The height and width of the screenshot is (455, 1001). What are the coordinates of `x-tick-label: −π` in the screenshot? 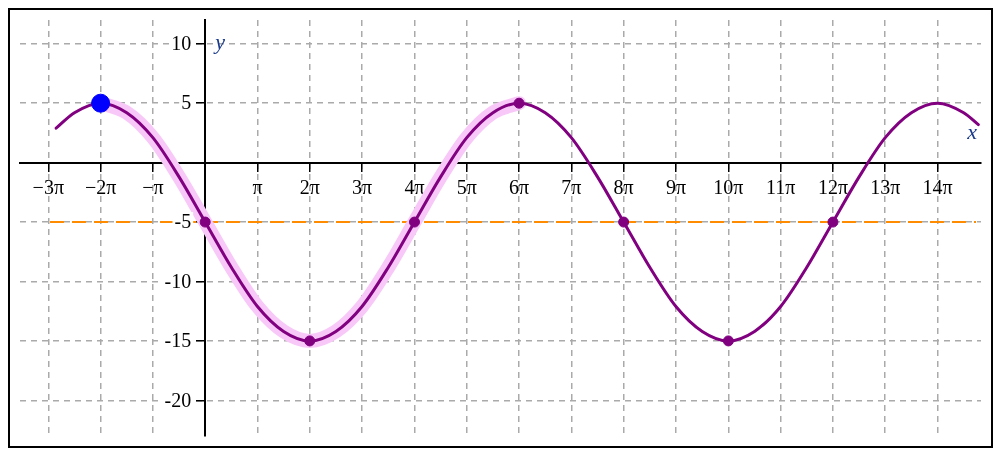 It's located at (153, 186).